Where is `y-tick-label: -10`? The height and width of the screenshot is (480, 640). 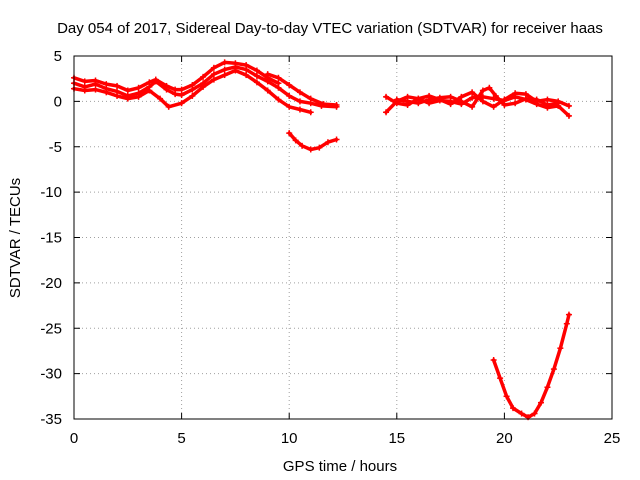 y-tick-label: -10 is located at coordinates (51, 192).